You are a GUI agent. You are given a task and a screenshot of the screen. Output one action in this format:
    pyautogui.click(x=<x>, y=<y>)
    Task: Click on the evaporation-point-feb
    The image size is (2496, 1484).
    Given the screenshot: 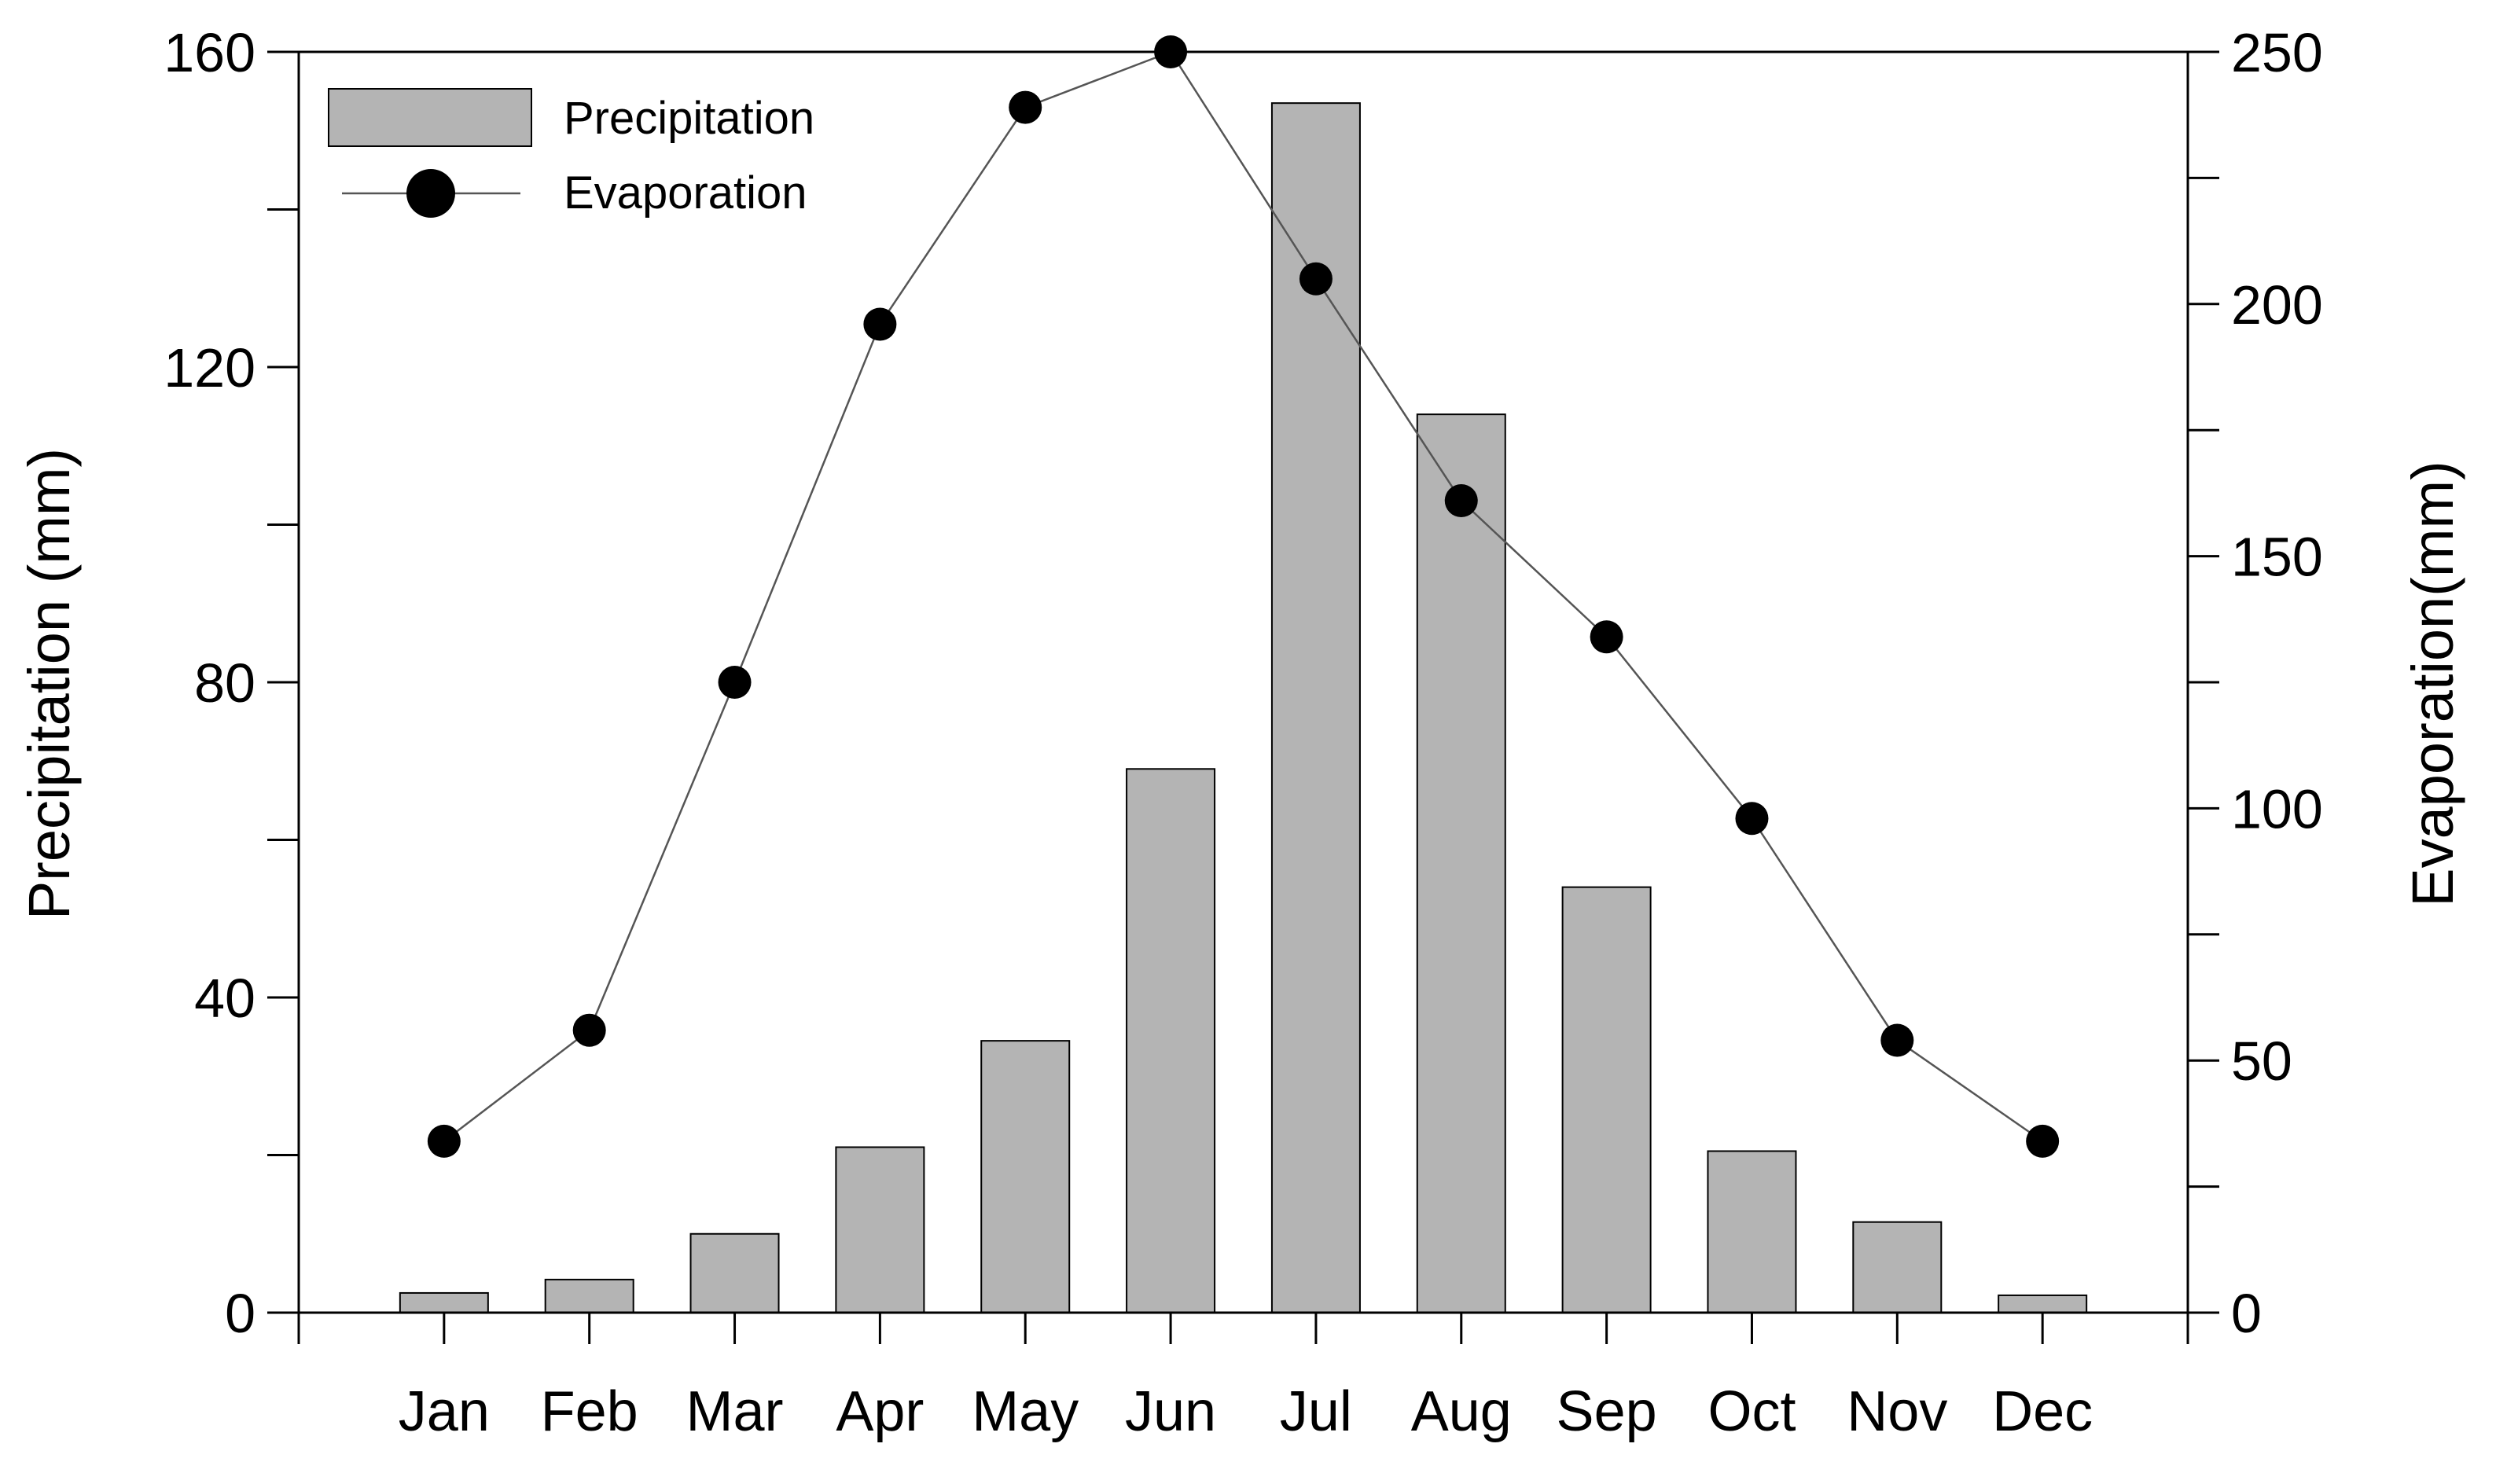 What is the action you would take?
    pyautogui.click(x=589, y=1030)
    